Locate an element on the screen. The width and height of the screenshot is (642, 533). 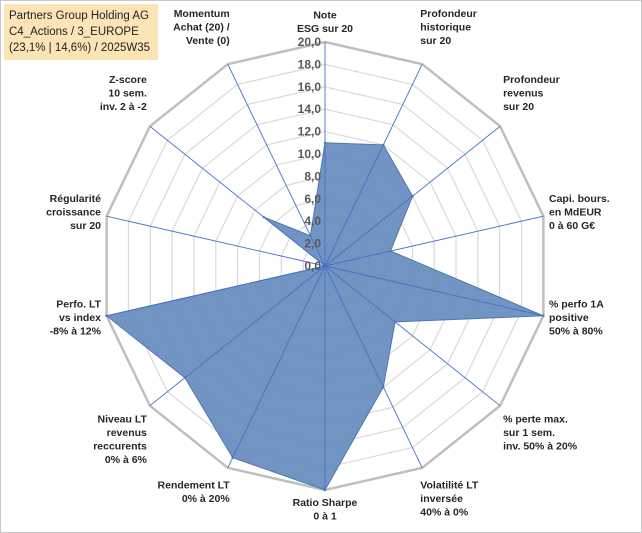
category-label: Profondeur historique sur 20 is located at coordinates (448, 27).